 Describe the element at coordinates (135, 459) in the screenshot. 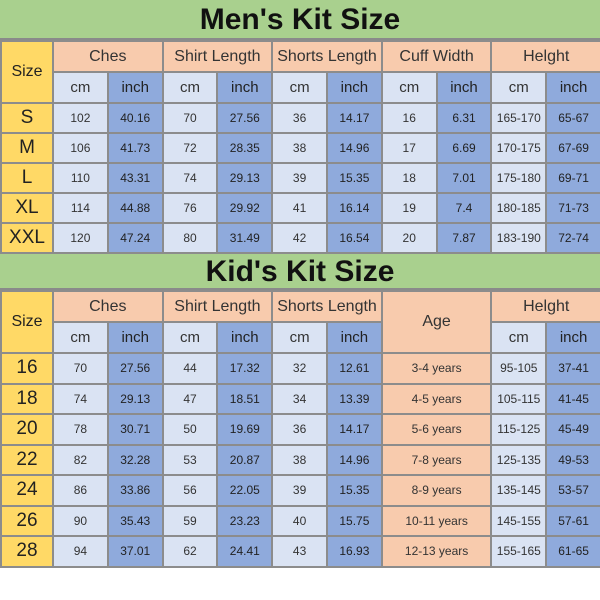

I see `inch-value-cell: 32.28` at that location.